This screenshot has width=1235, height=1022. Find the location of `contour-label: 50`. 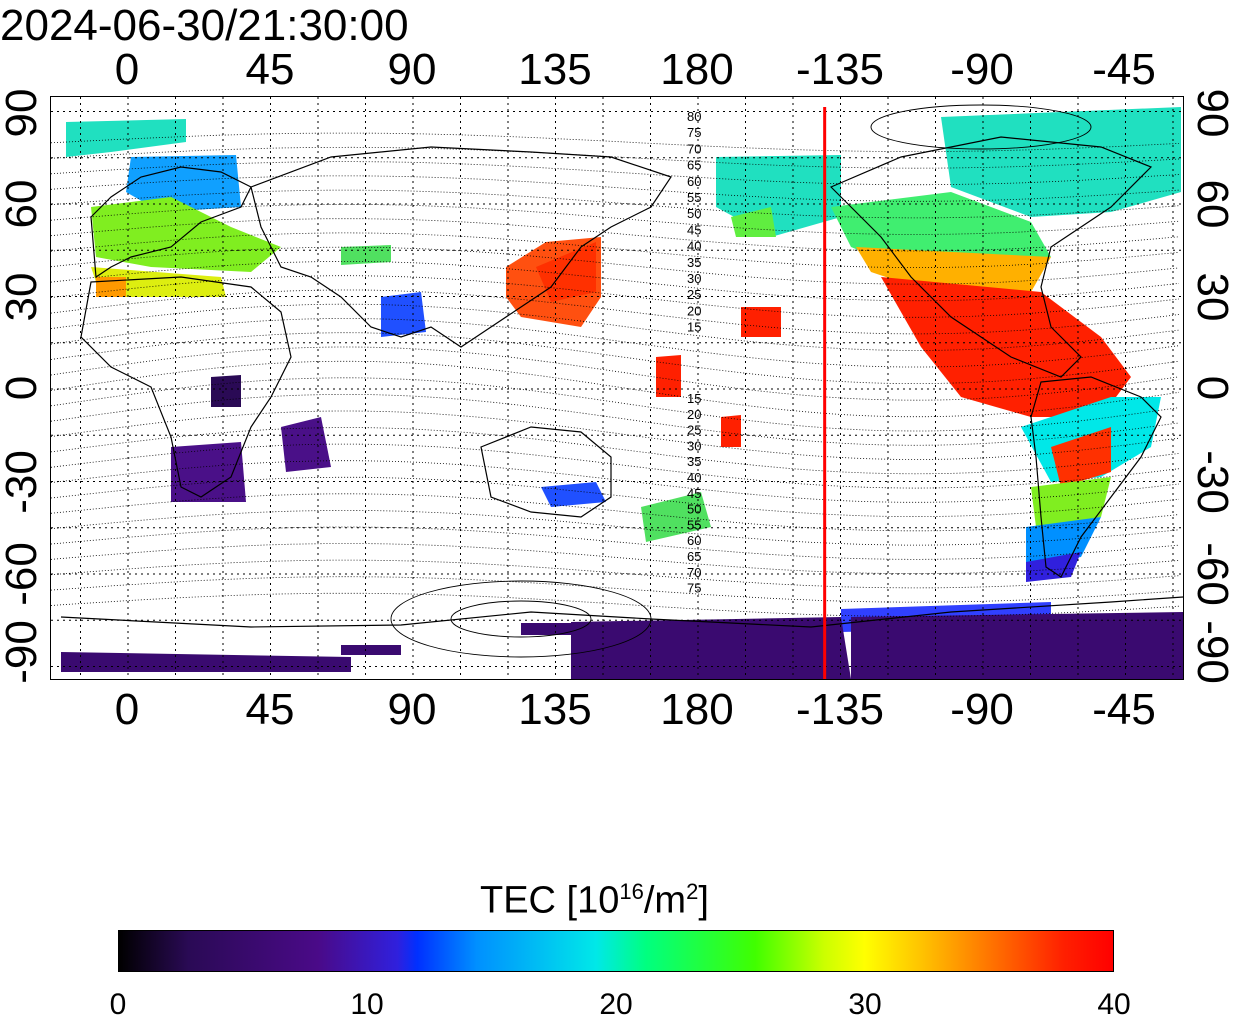

contour-label: 50 is located at coordinates (694, 509).